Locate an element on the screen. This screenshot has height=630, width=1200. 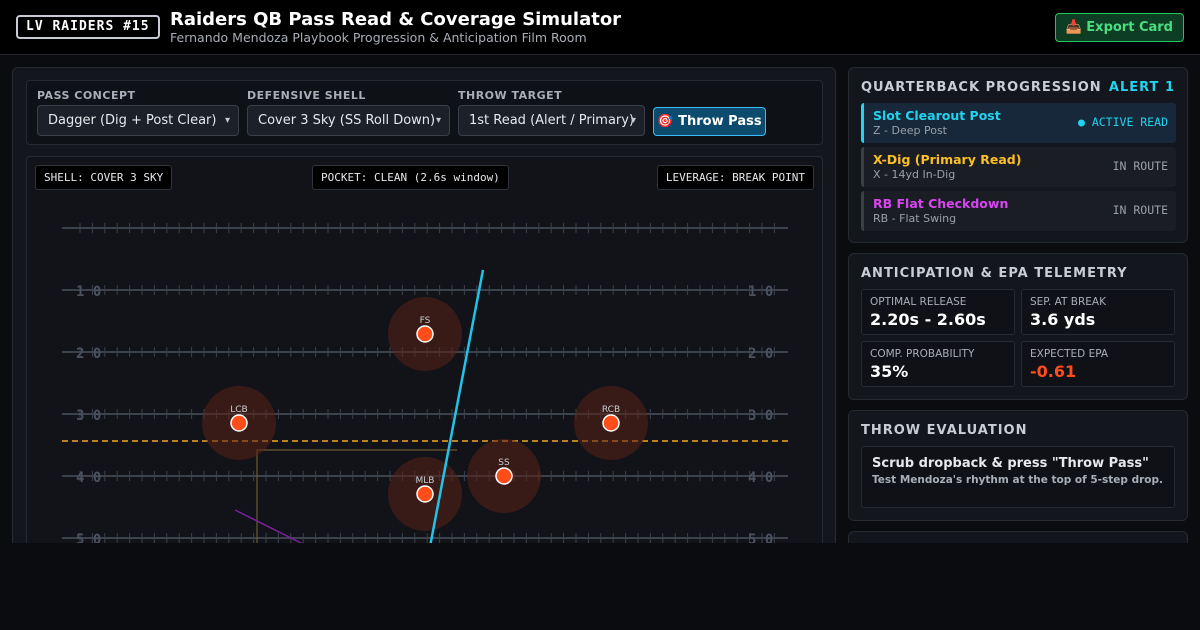
shell-chip: SHELL: COVER 3 SKY is located at coordinates (104, 177).